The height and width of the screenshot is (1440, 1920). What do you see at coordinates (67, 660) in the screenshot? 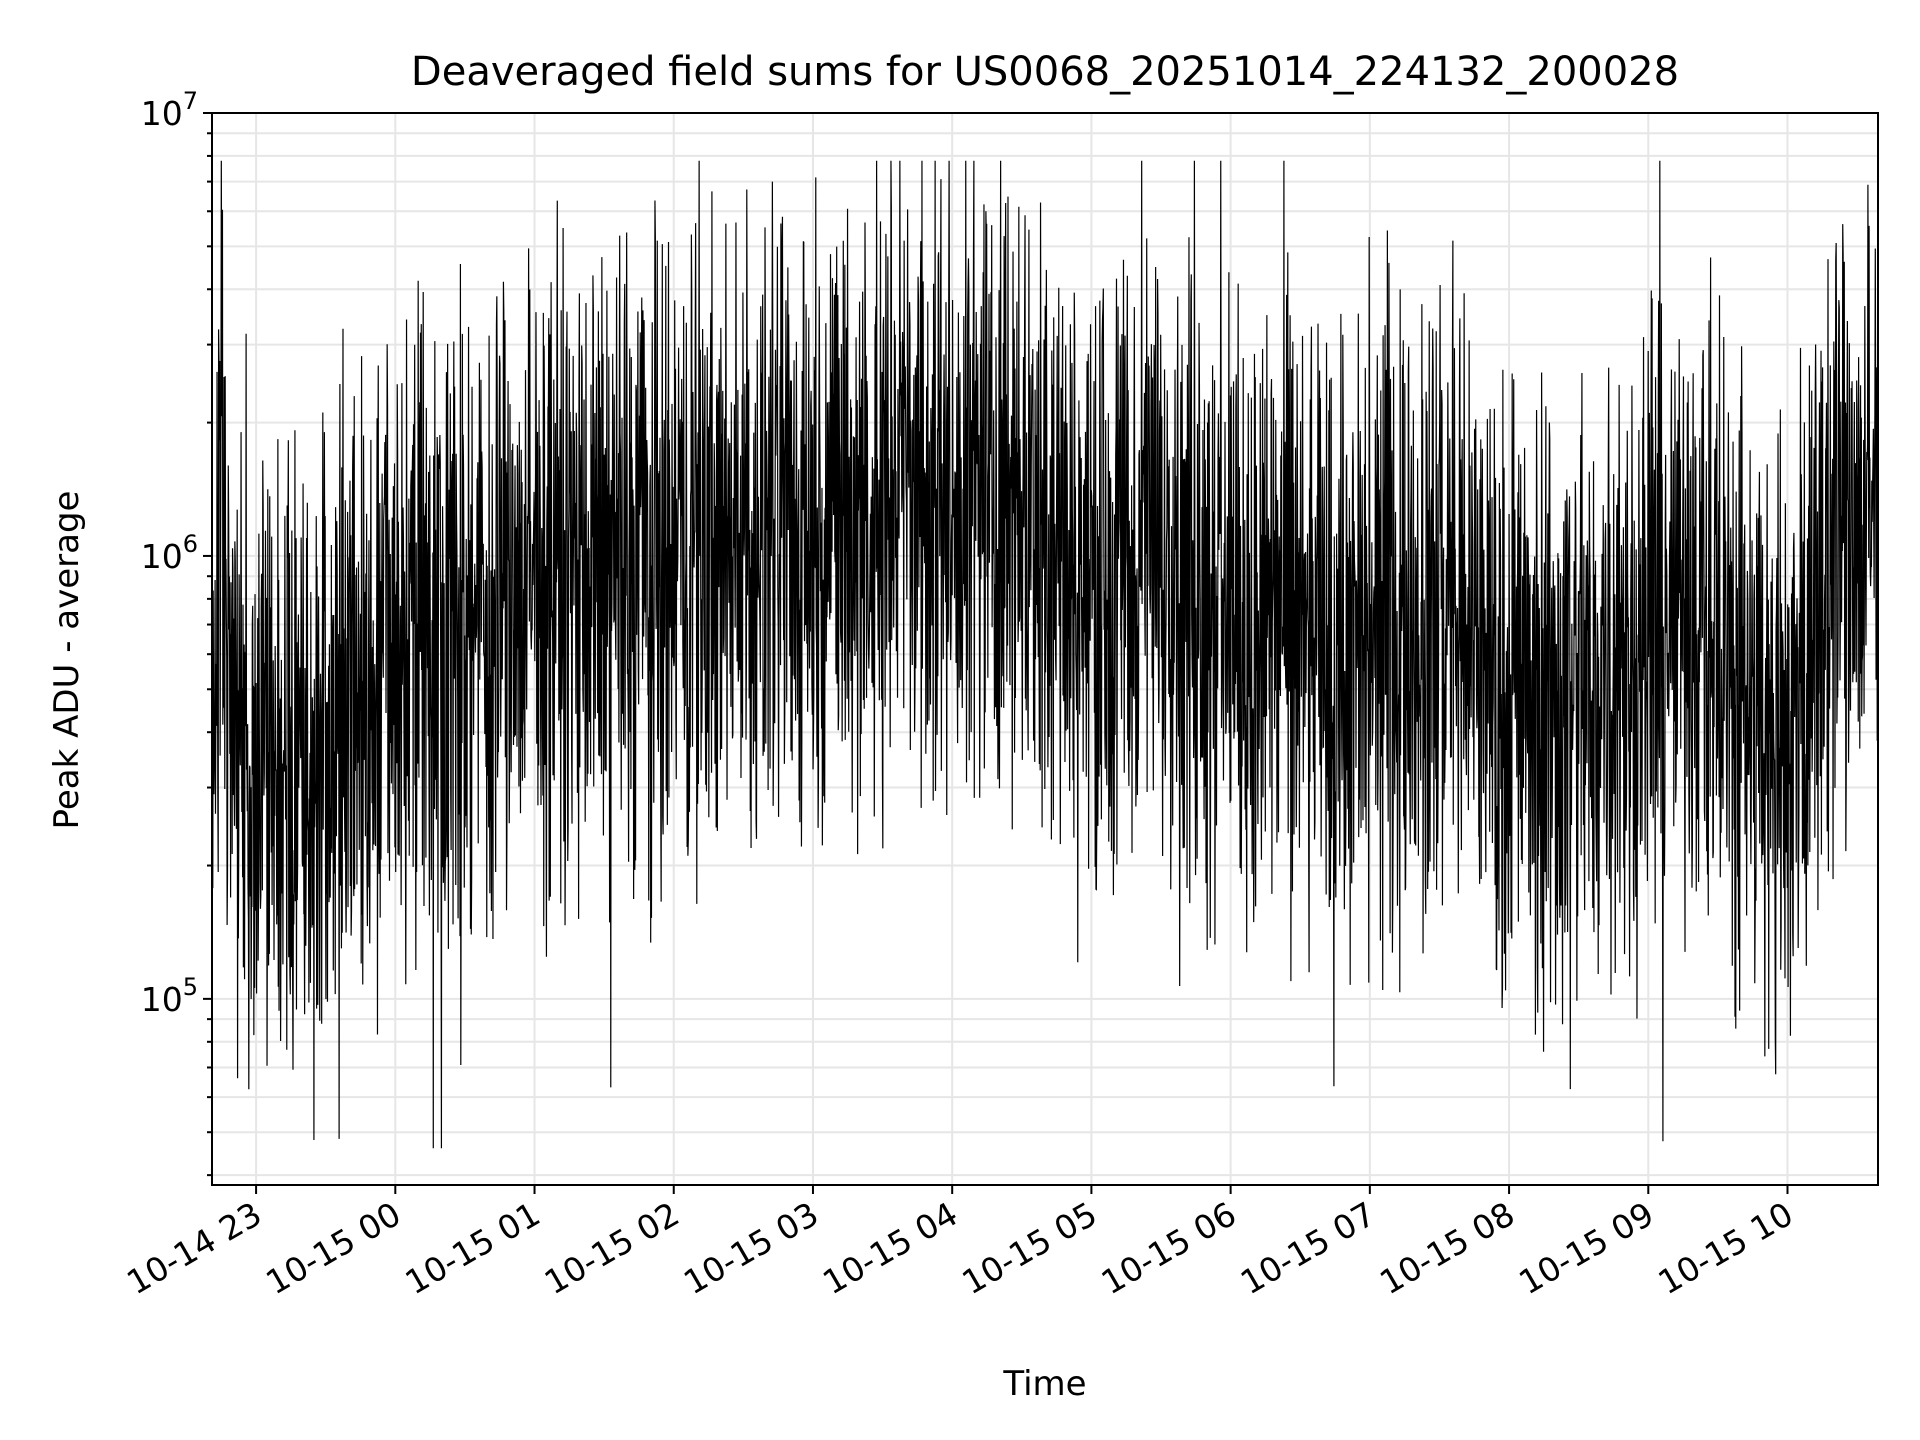
I see `y-axis-label: Peak ADU - average` at bounding box center [67, 660].